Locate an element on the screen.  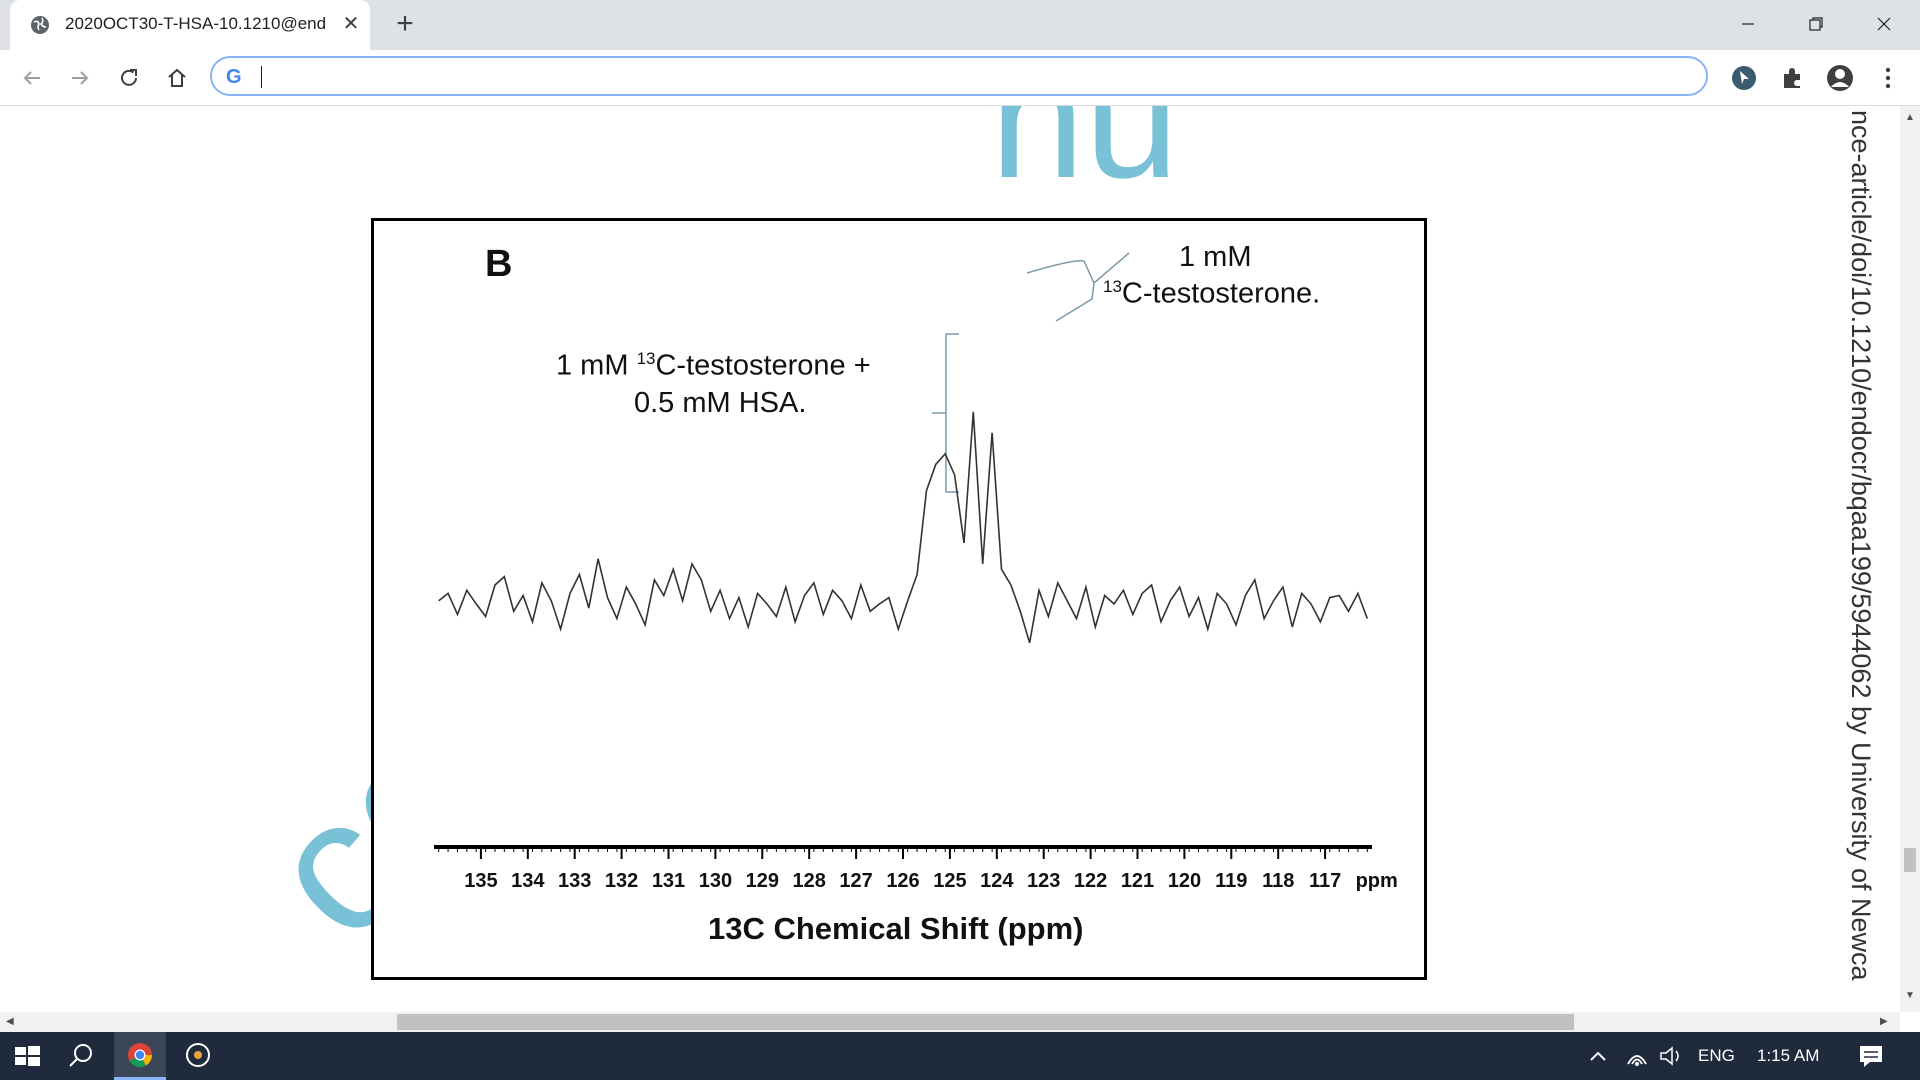
language-indicator: ENG is located at coordinates (1716, 1055).